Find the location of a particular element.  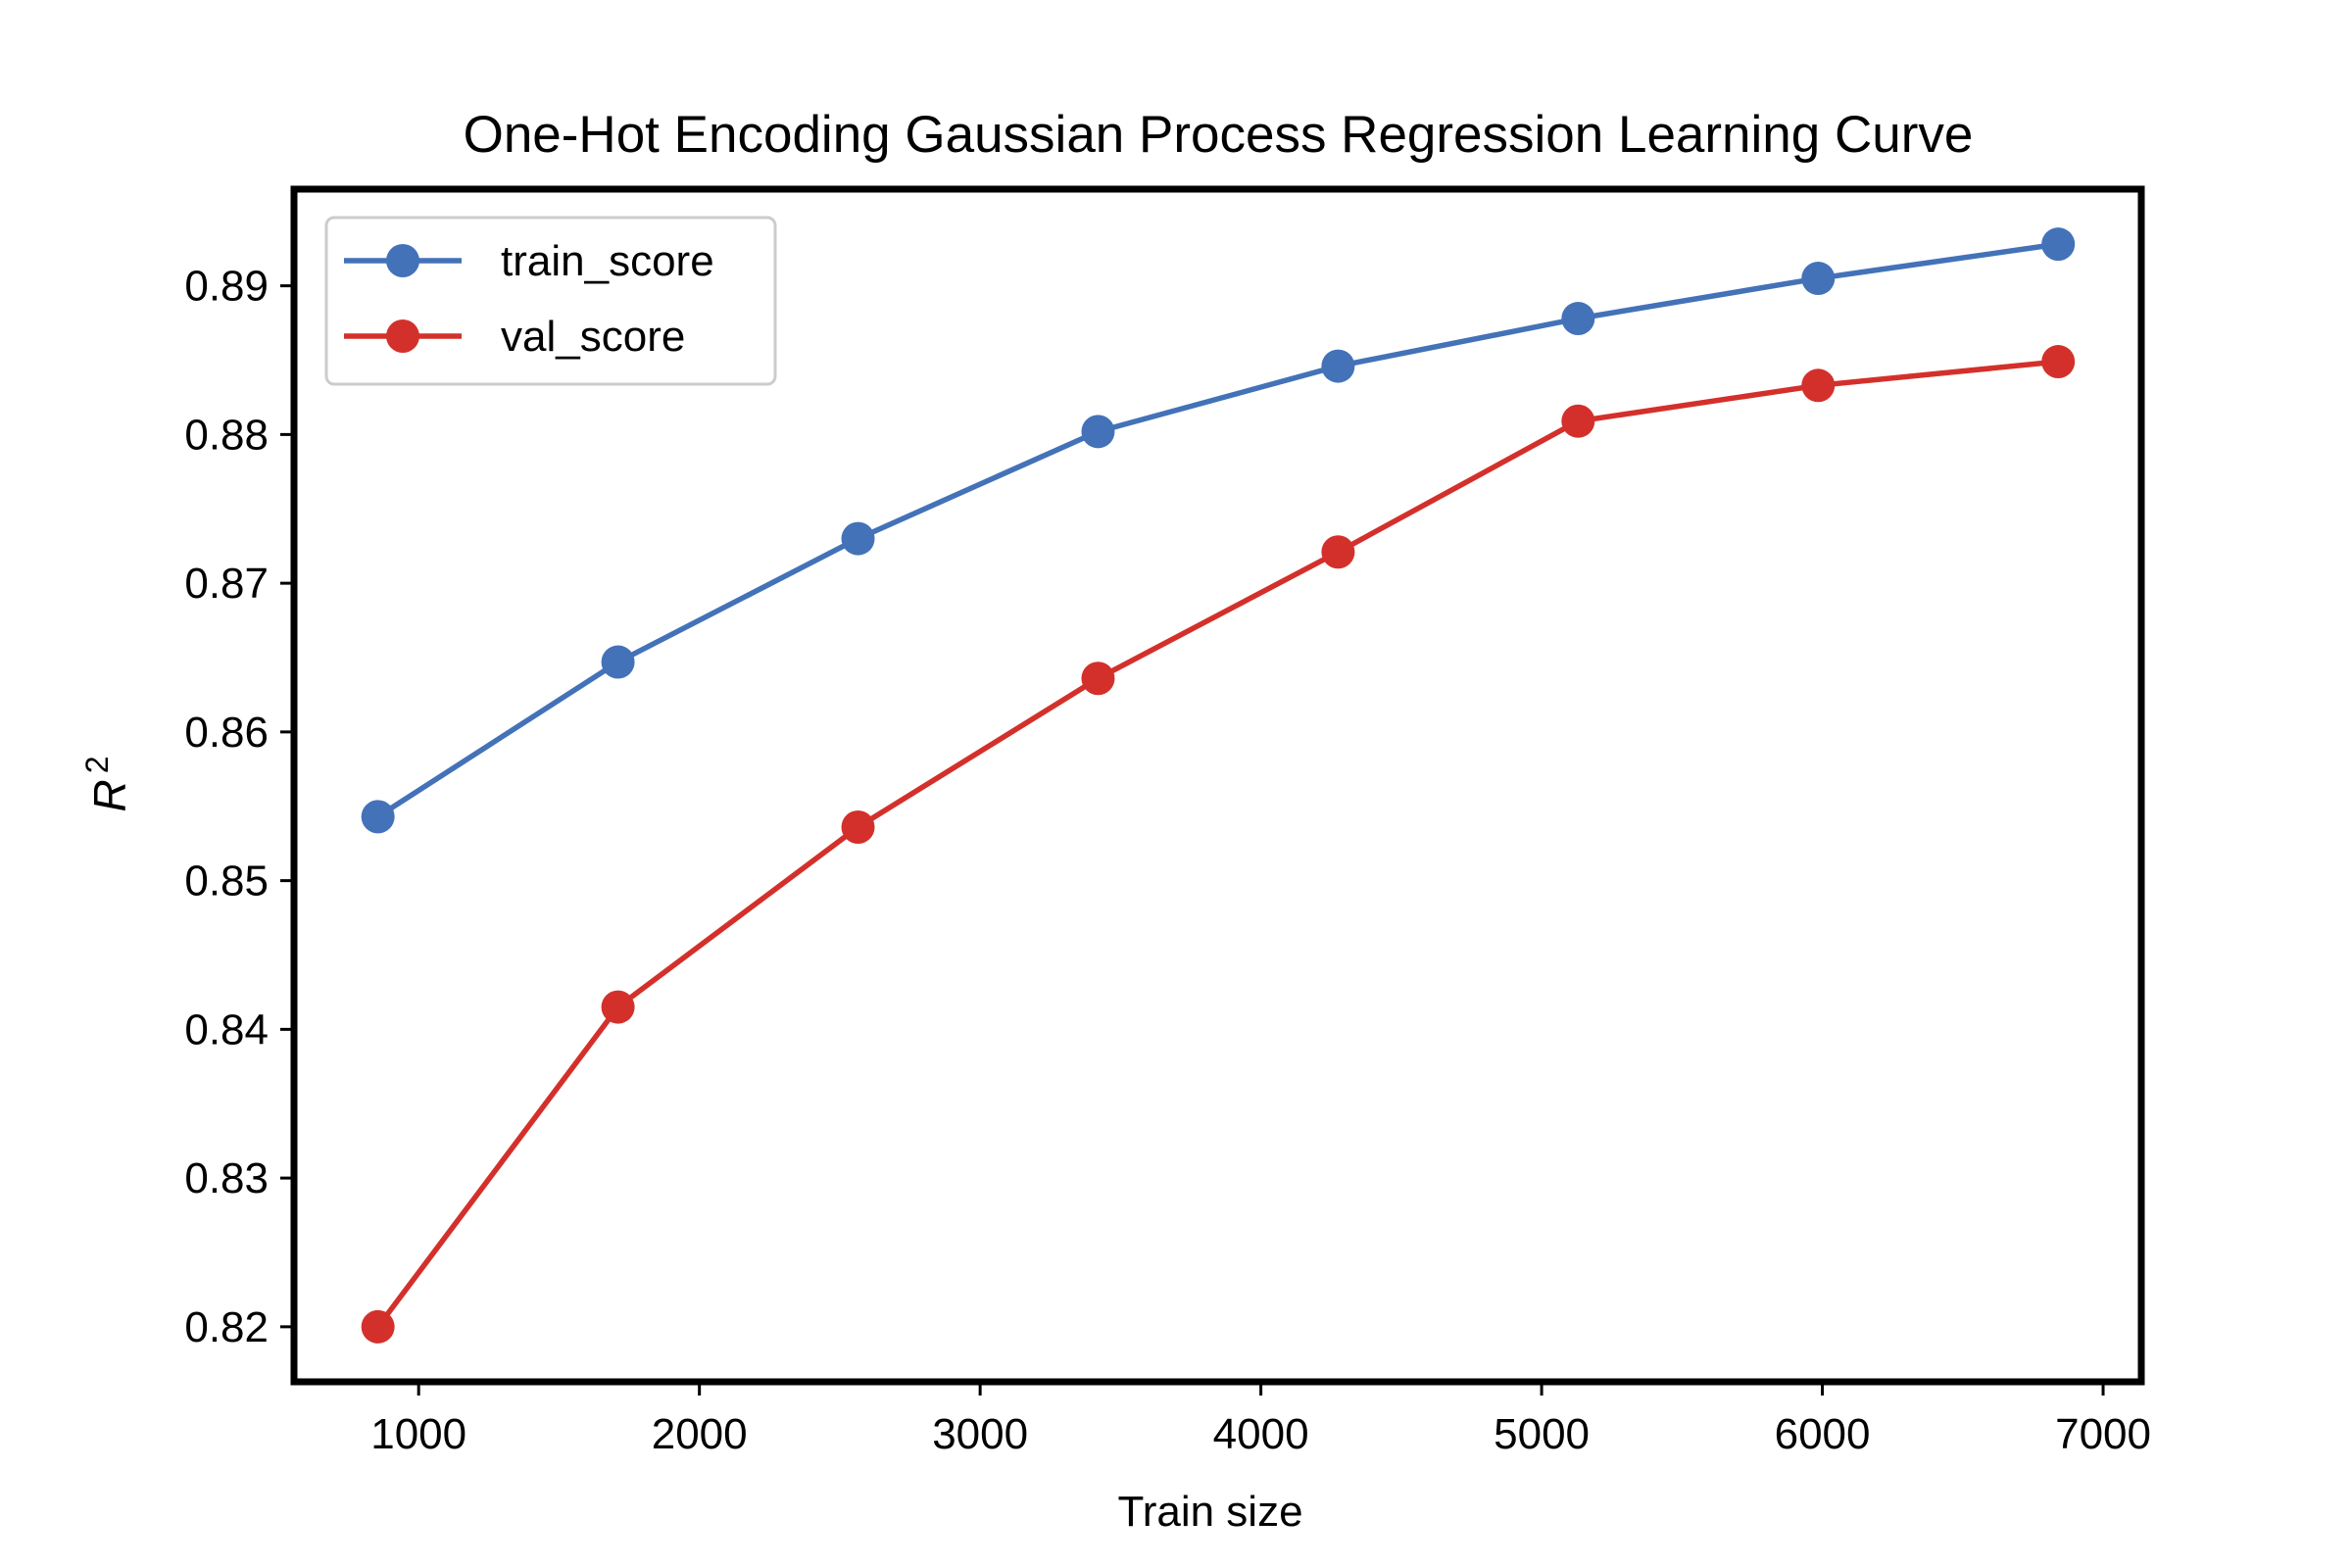

x-axis-label: Train size is located at coordinates (1209, 1512).